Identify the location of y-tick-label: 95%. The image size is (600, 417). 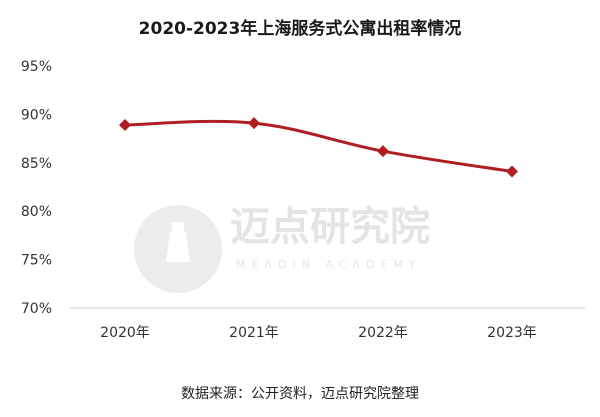
(36, 67).